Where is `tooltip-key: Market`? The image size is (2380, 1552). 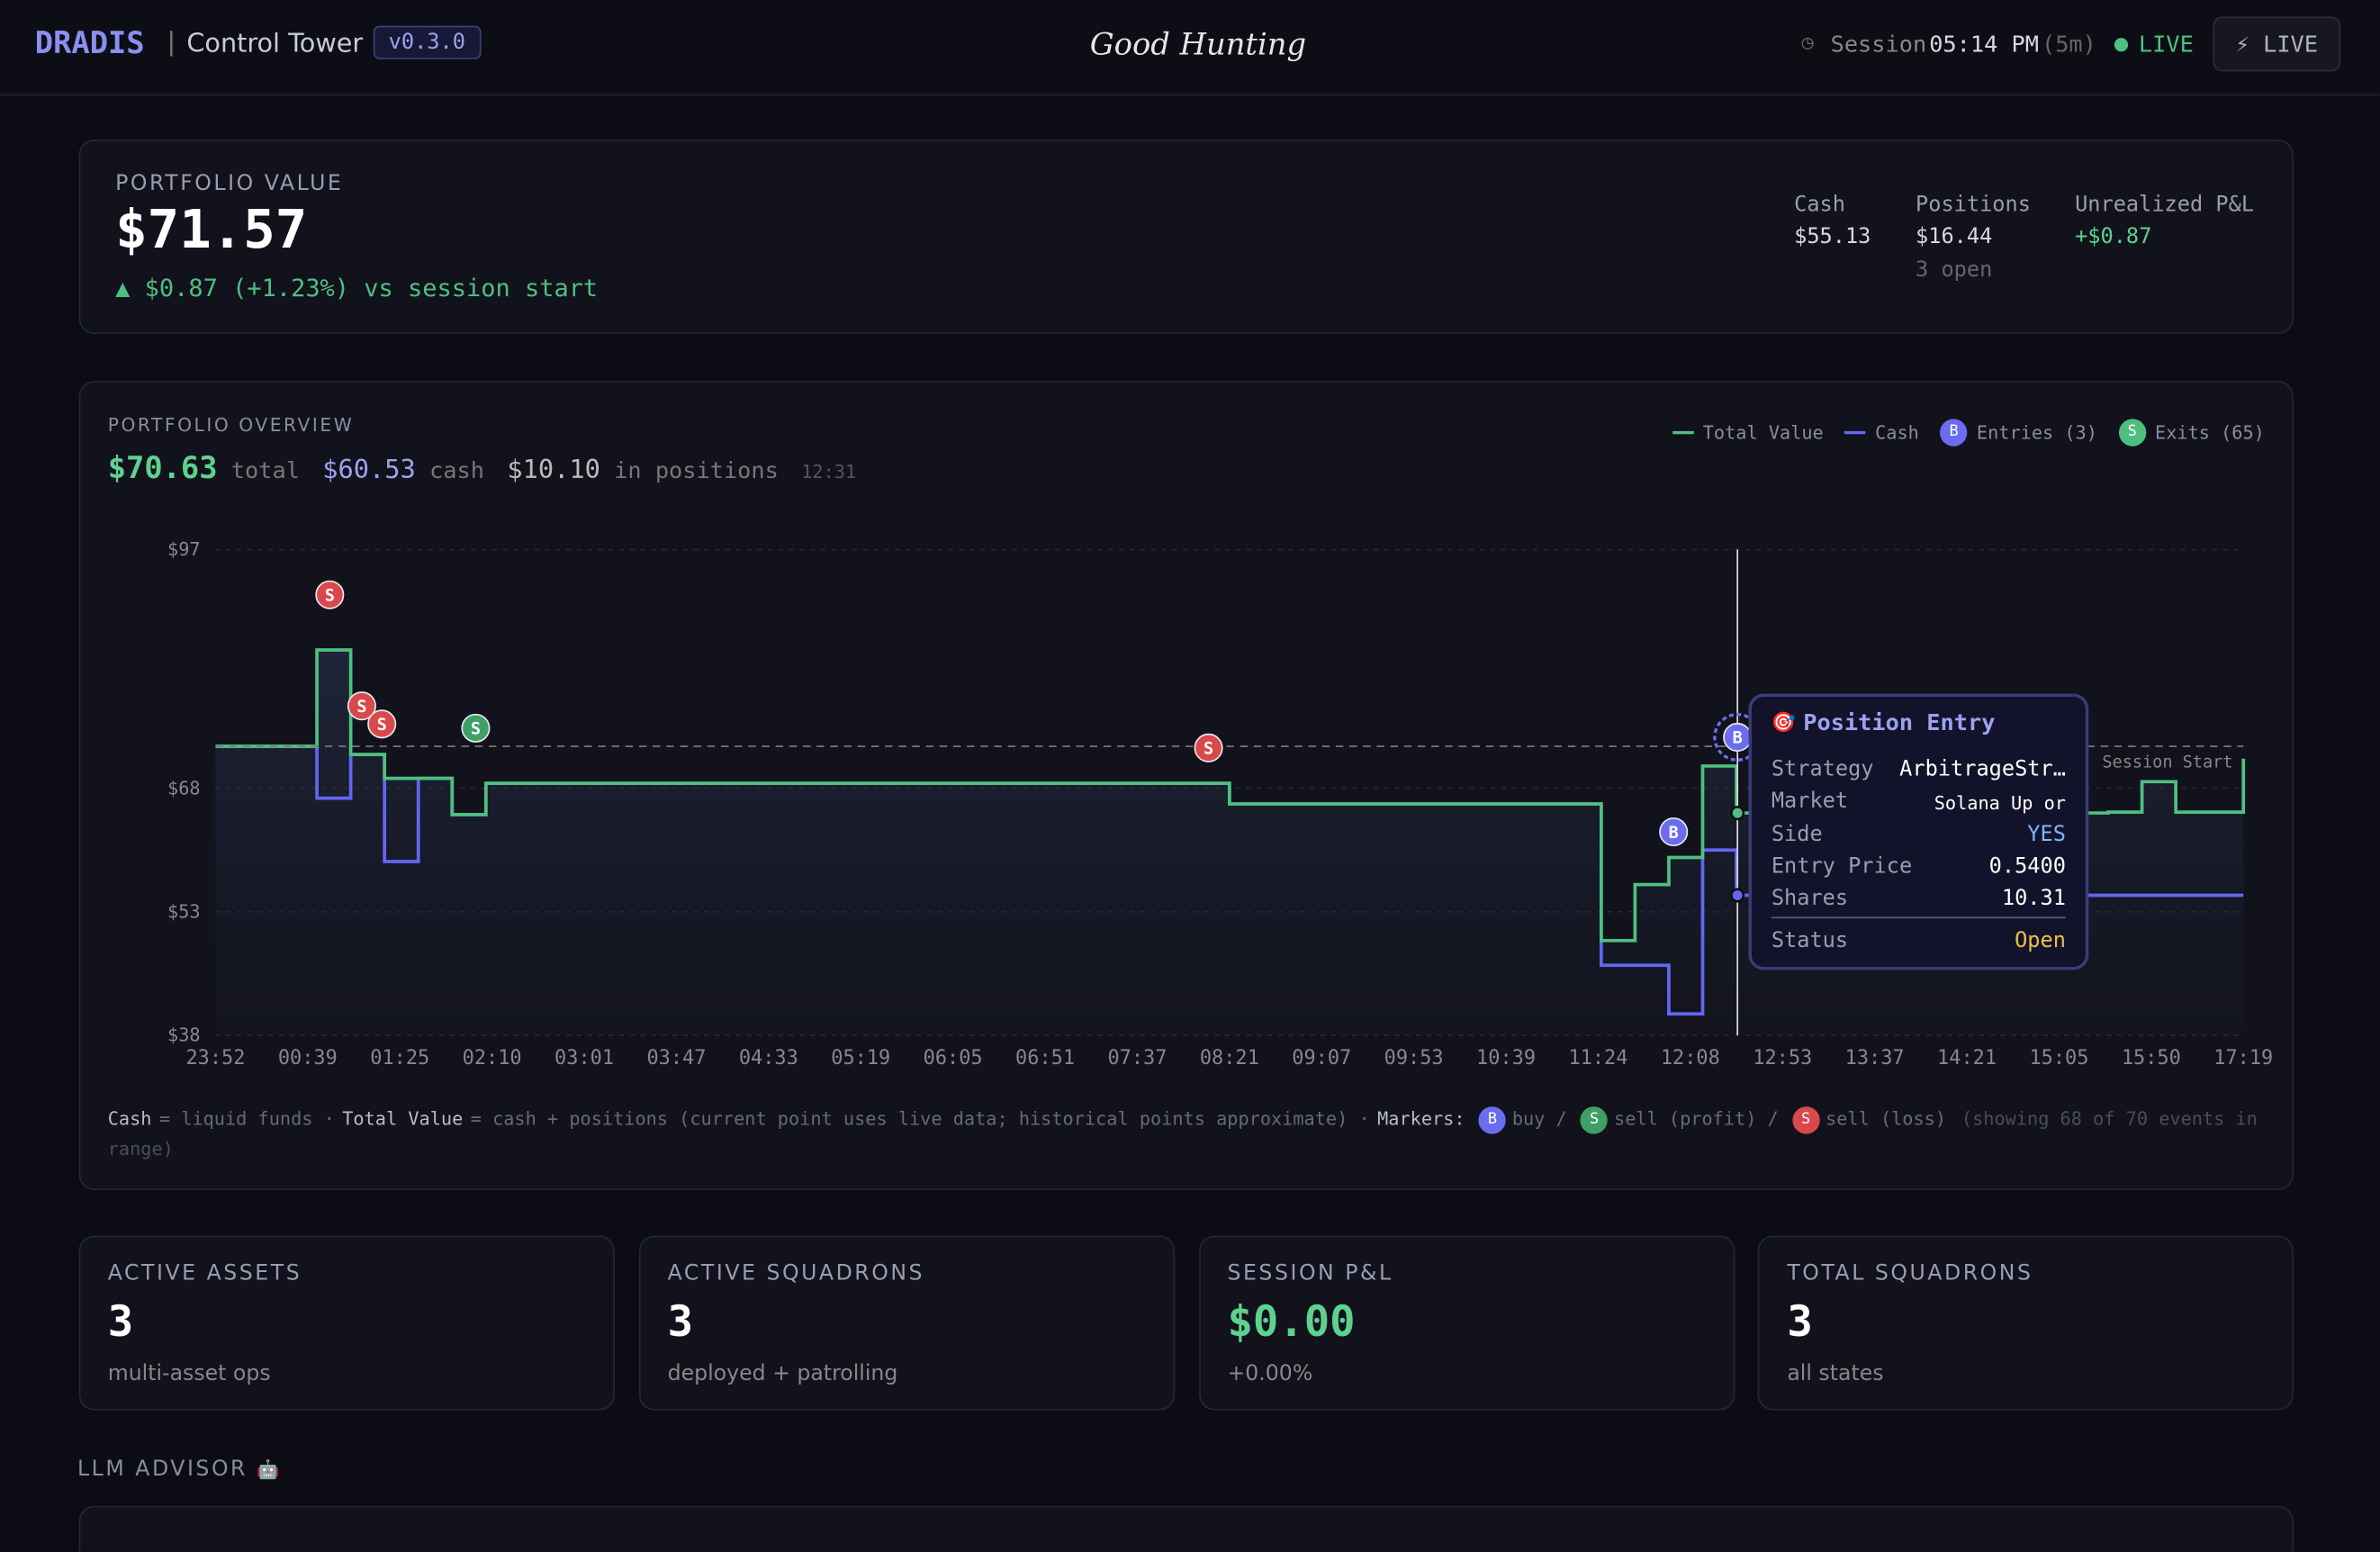 tooltip-key: Market is located at coordinates (1810, 802).